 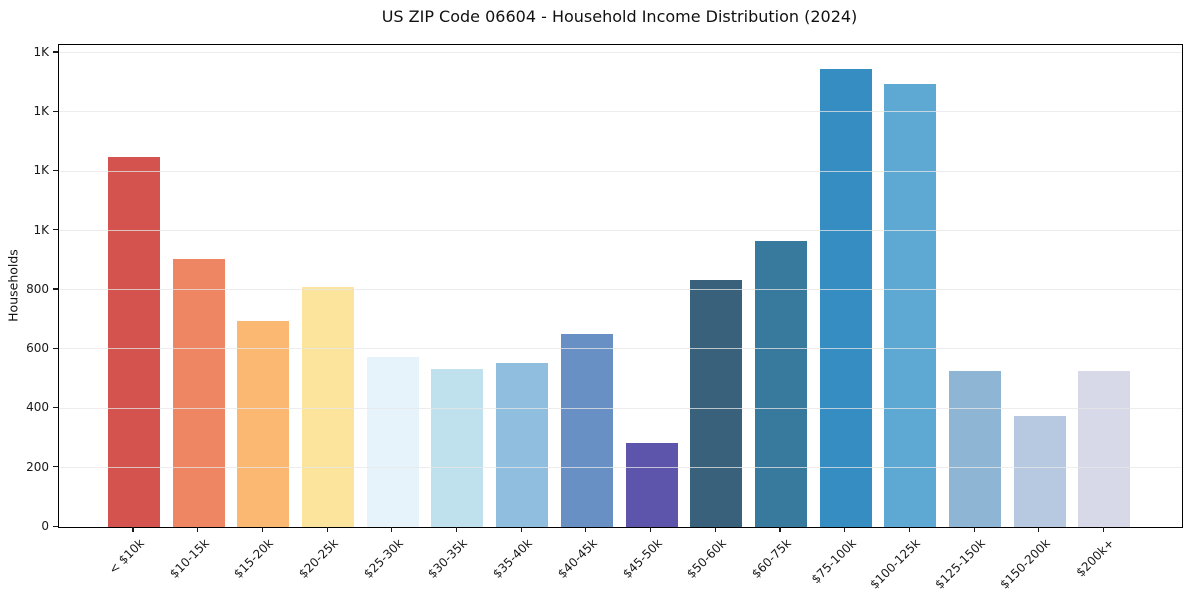 I want to click on x-tick-label: $150-200k, so click(x=1024, y=564).